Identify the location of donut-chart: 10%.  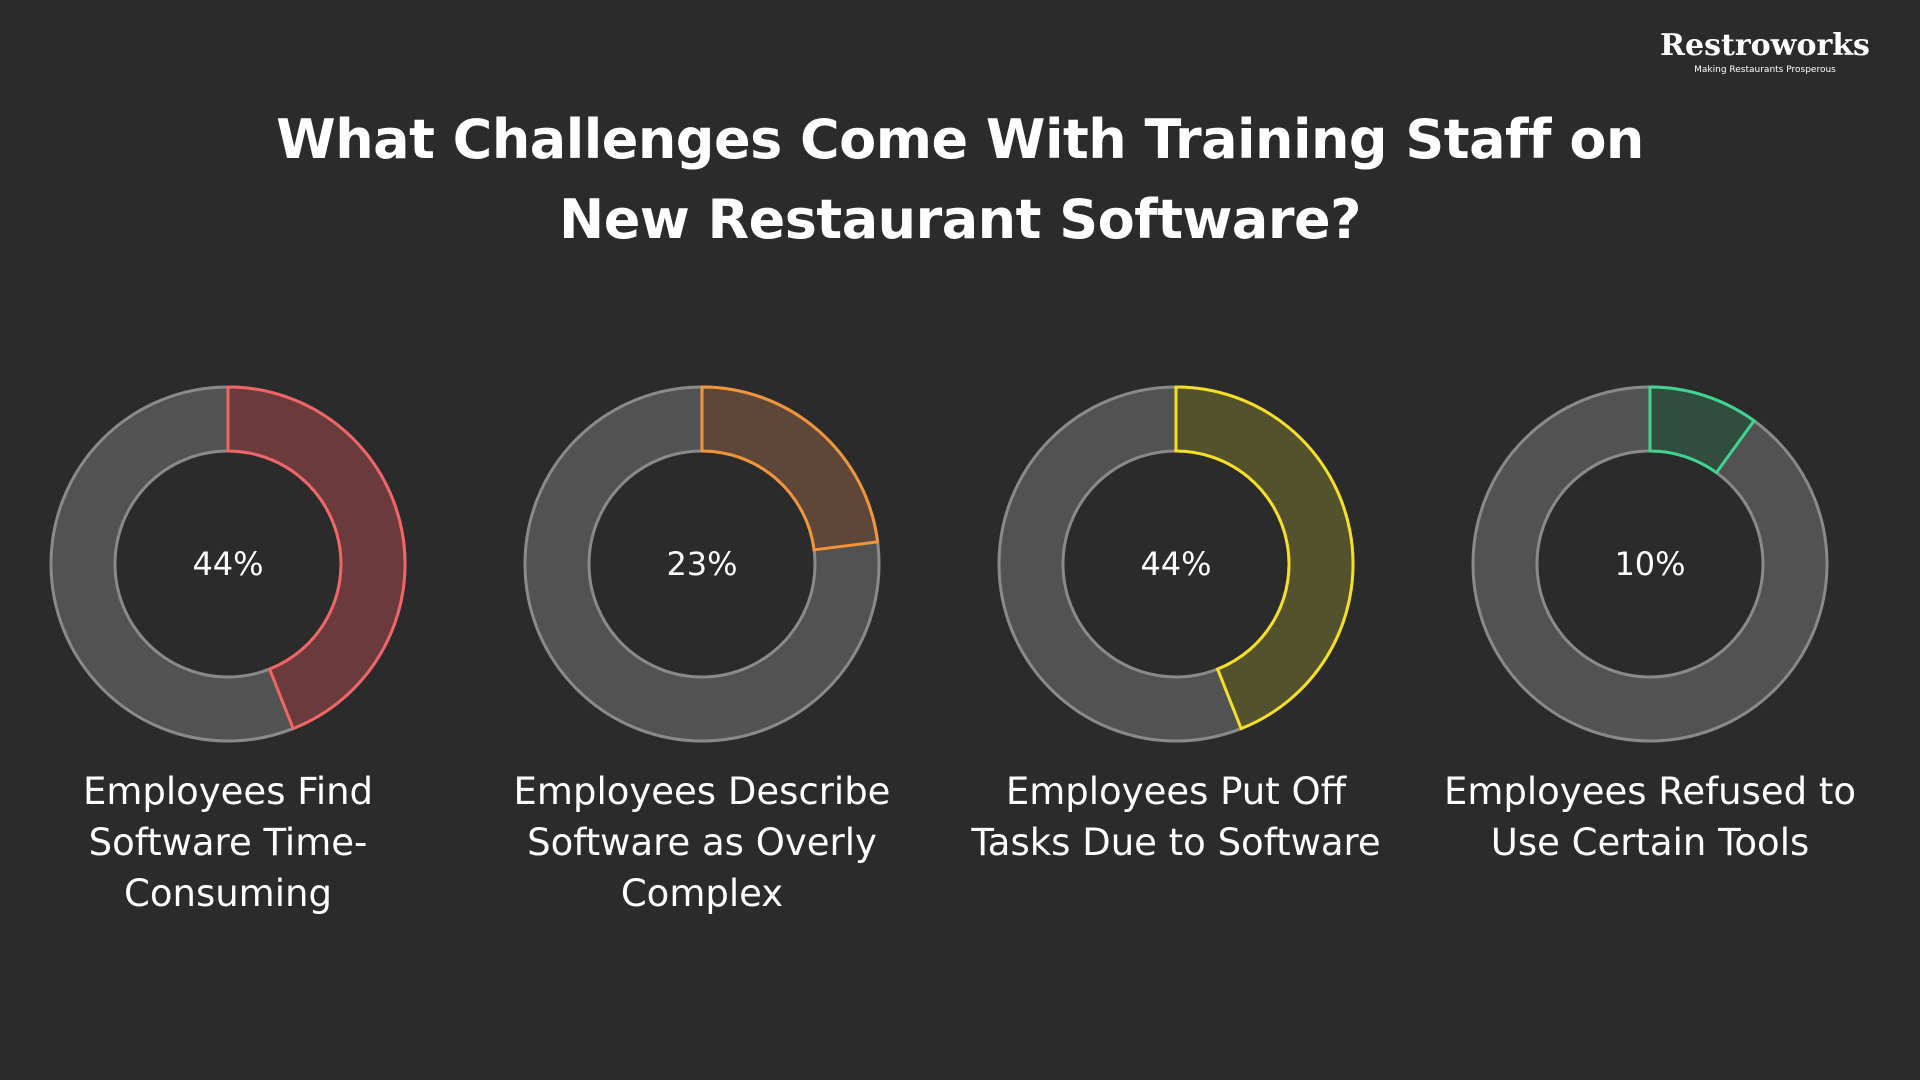
(1650, 564).